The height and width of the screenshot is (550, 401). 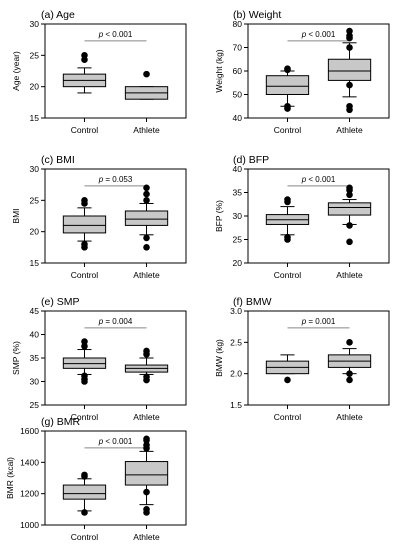 What do you see at coordinates (35, 311) in the screenshot?
I see `y-tick-label: 45` at bounding box center [35, 311].